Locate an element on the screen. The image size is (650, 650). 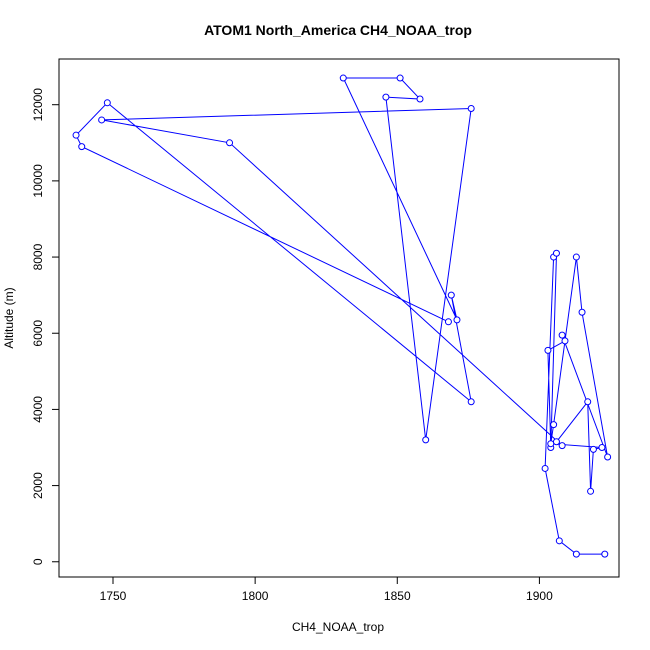
y-tick-label: 10000 is located at coordinates (38, 181).